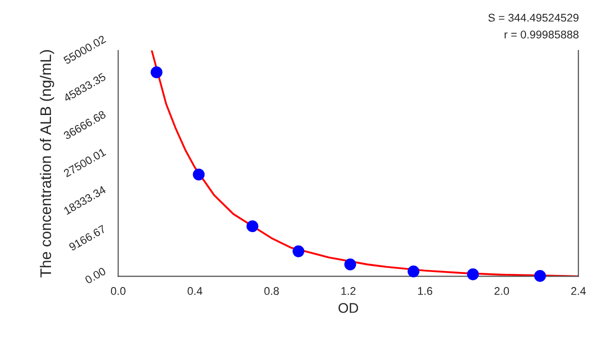 Image resolution: width=600 pixels, height=337 pixels. I want to click on x-tick-label: 1.6, so click(425, 291).